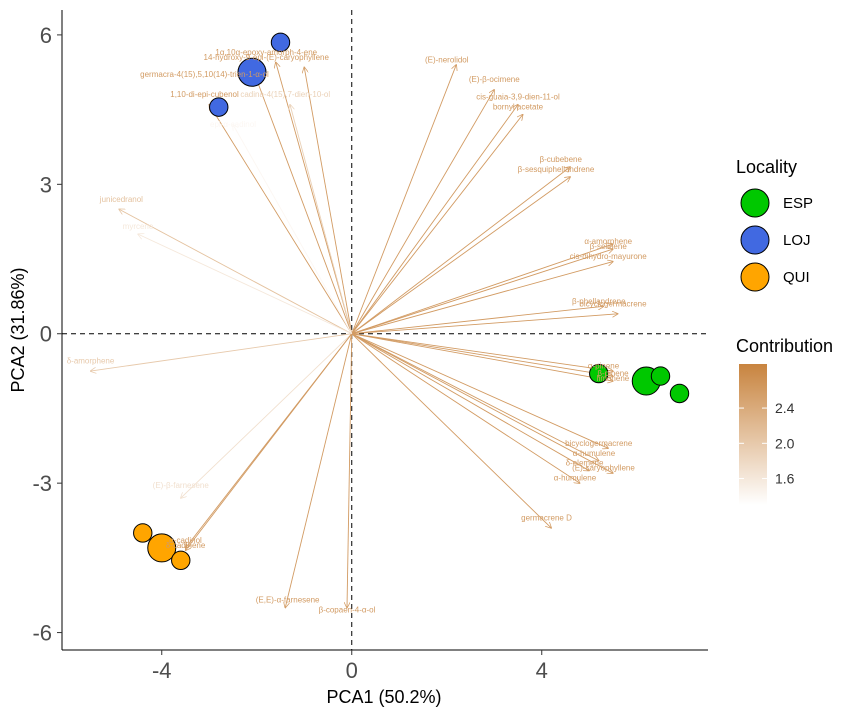  Describe the element at coordinates (608, 256) in the screenshot. I see `variable-label: cis-dihydro-mayurone` at that location.